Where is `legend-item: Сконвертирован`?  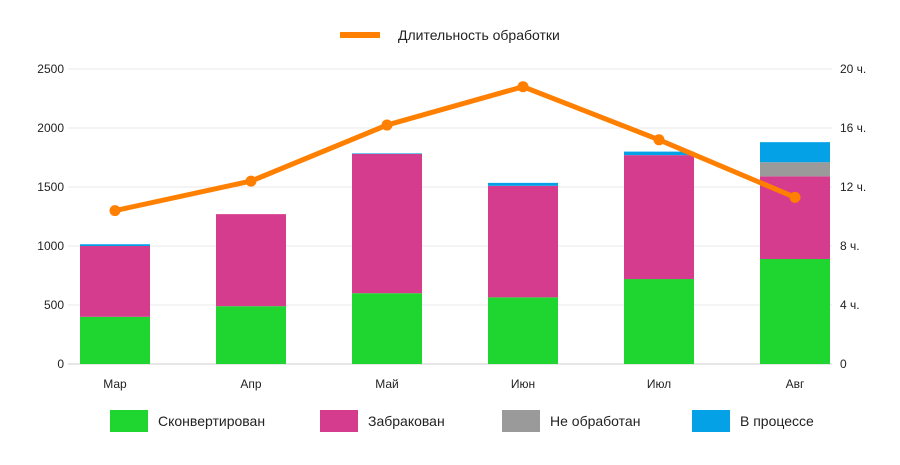
legend-item: Сконвертирован is located at coordinates (187, 421).